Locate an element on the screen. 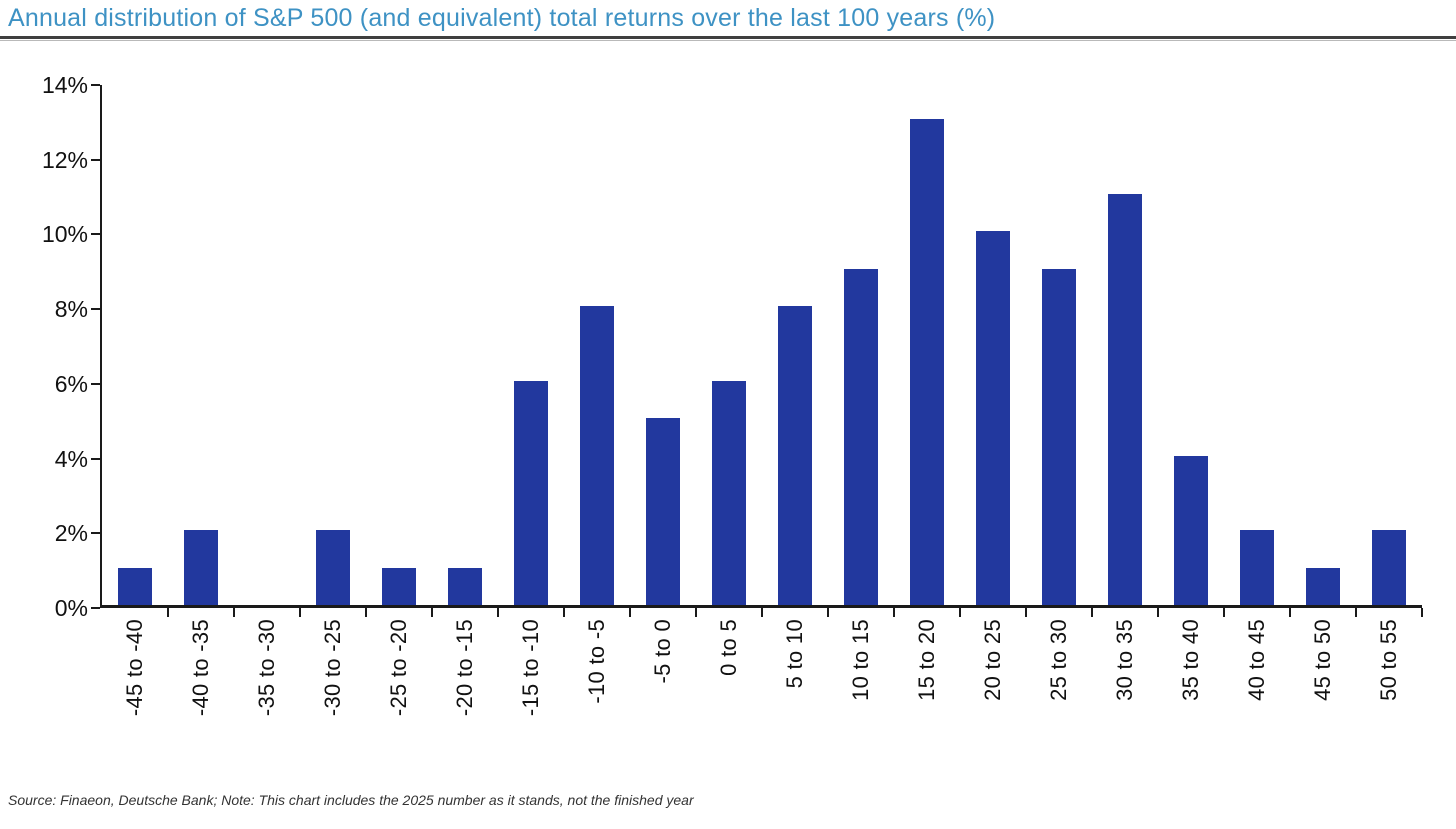 Image resolution: width=1456 pixels, height=829 pixels. bar-slot: -40 to -35 is located at coordinates (201, 400).